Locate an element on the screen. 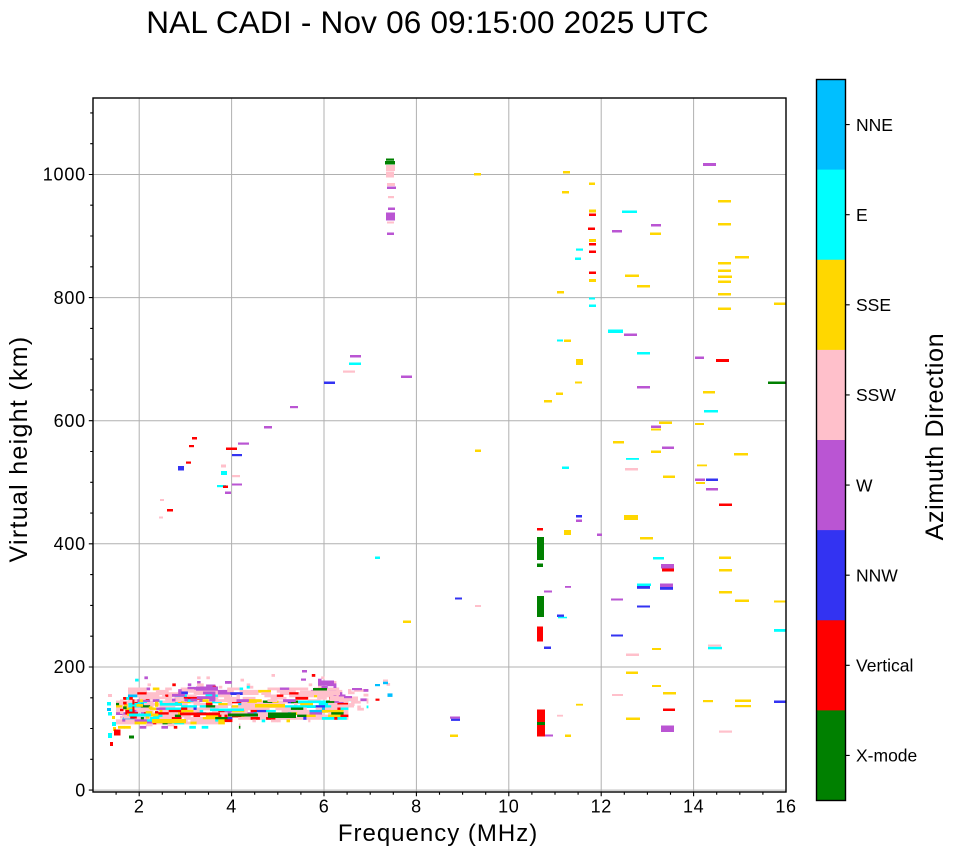 The height and width of the screenshot is (857, 958). svg-text: 10 is located at coordinates (508, 807).